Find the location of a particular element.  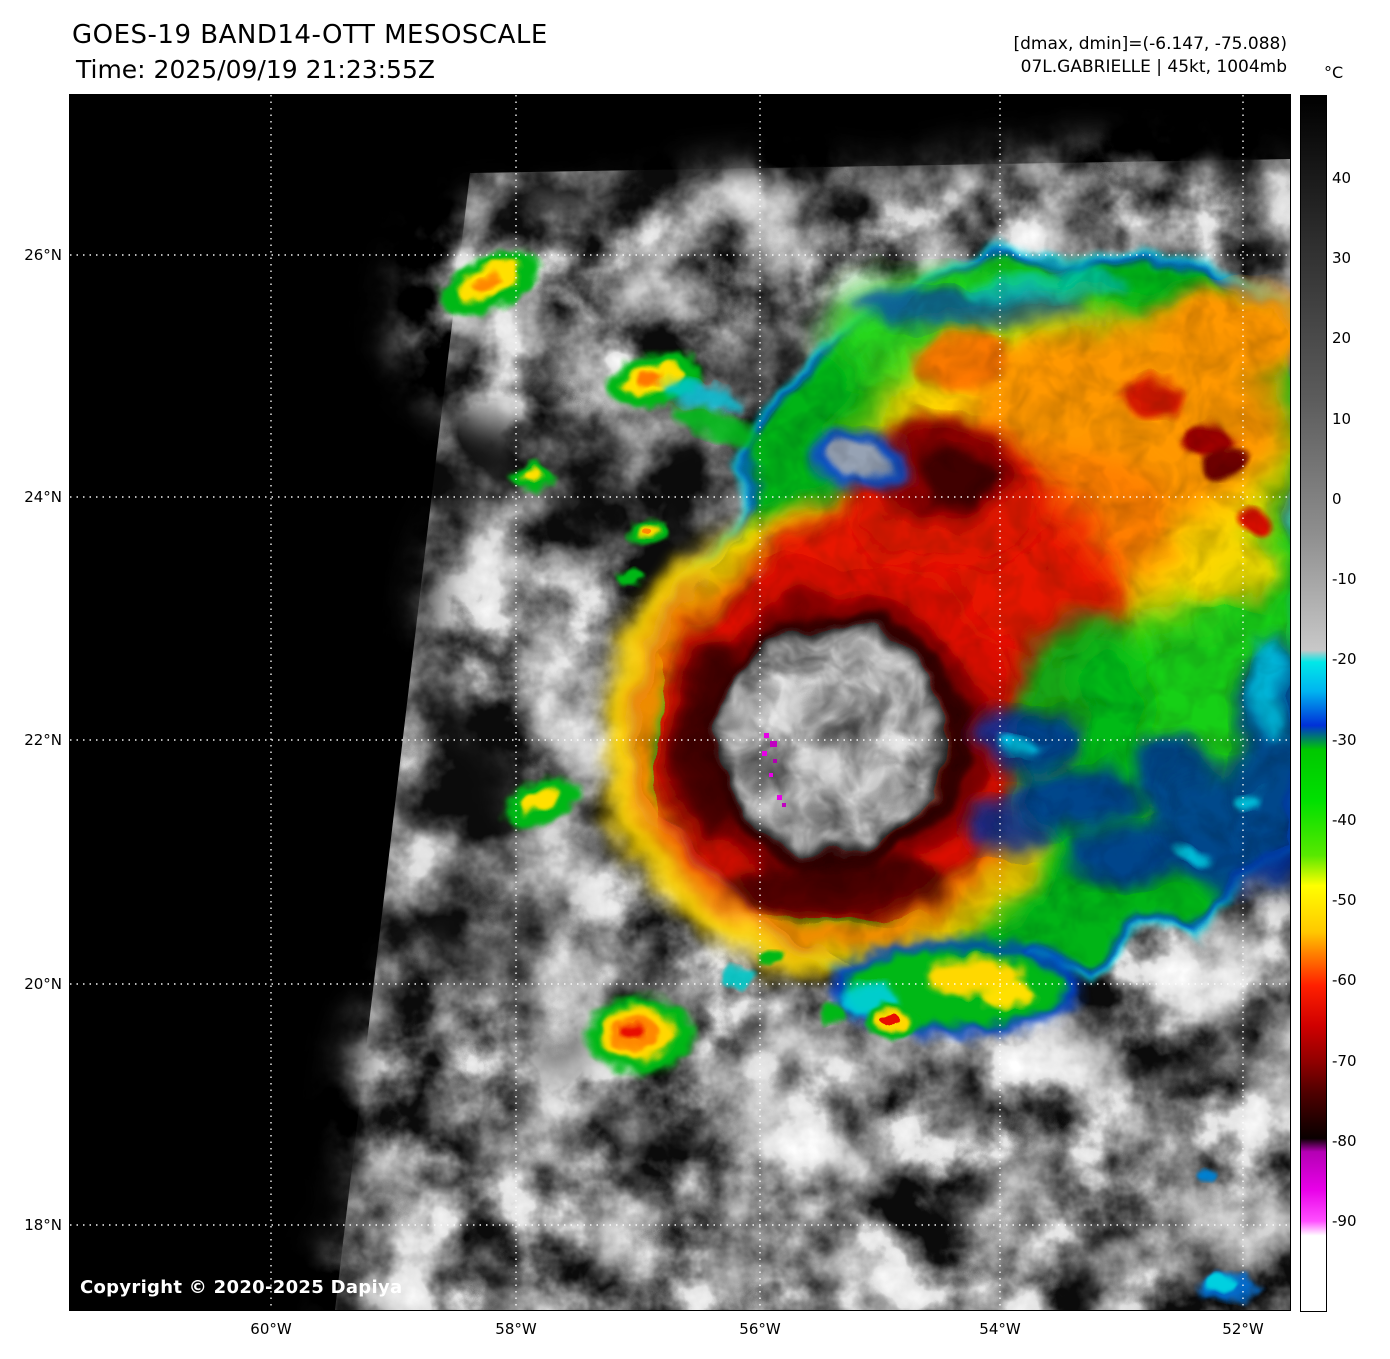

cbar-tick: -50 is located at coordinates (1344, 900).